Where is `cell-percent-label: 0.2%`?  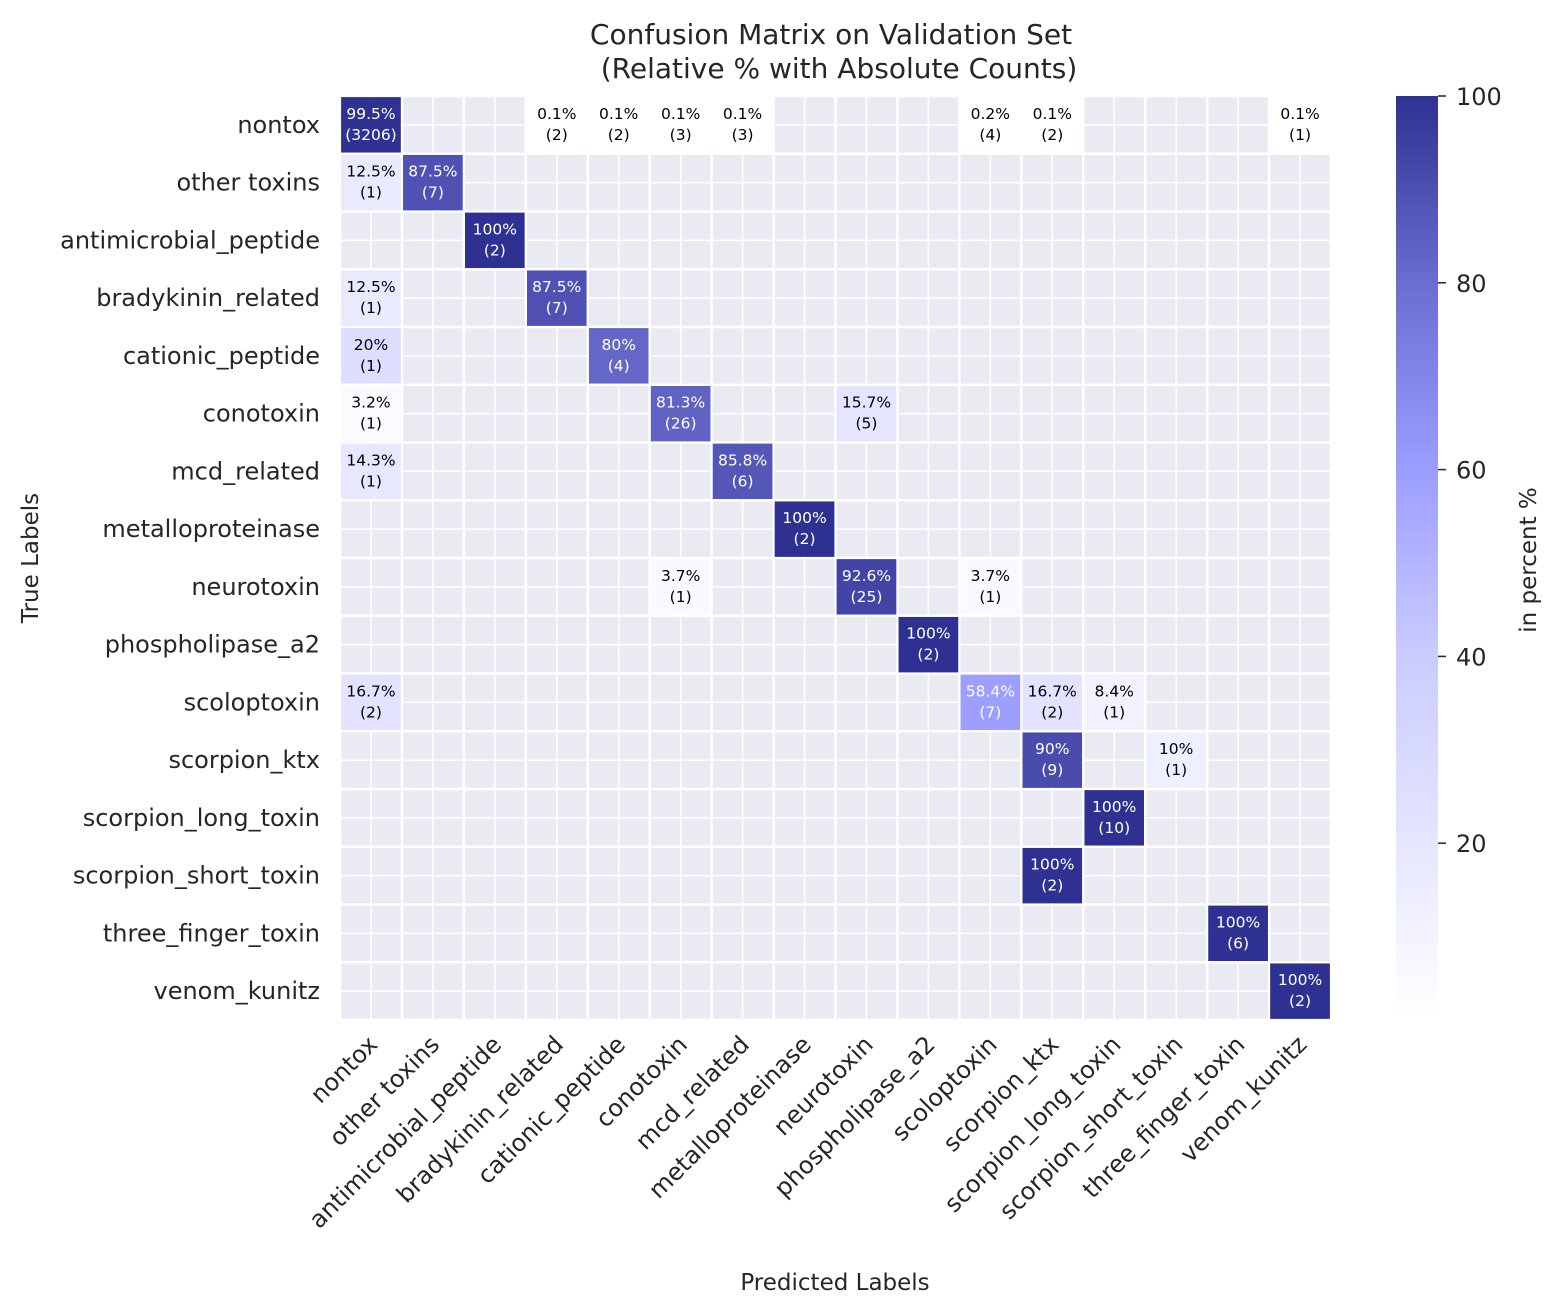 cell-percent-label: 0.2% is located at coordinates (990, 114).